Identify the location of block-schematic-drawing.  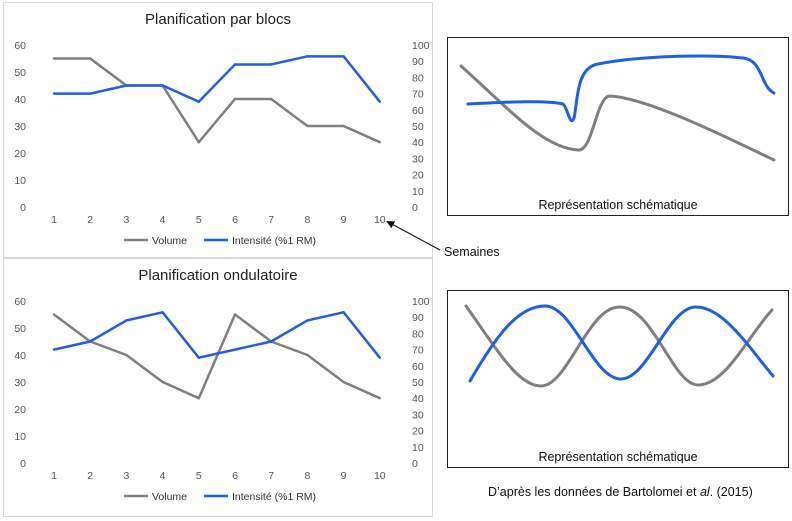
(617, 108).